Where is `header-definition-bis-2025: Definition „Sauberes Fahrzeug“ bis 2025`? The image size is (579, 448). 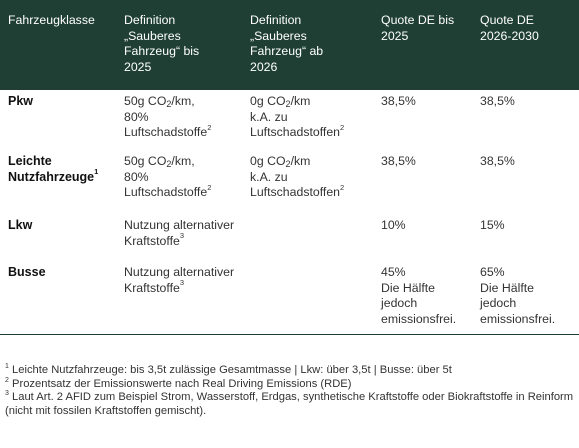
header-definition-bis-2025: Definition „Sauberes Fahrzeug“ bis 2025 is located at coordinates (162, 43).